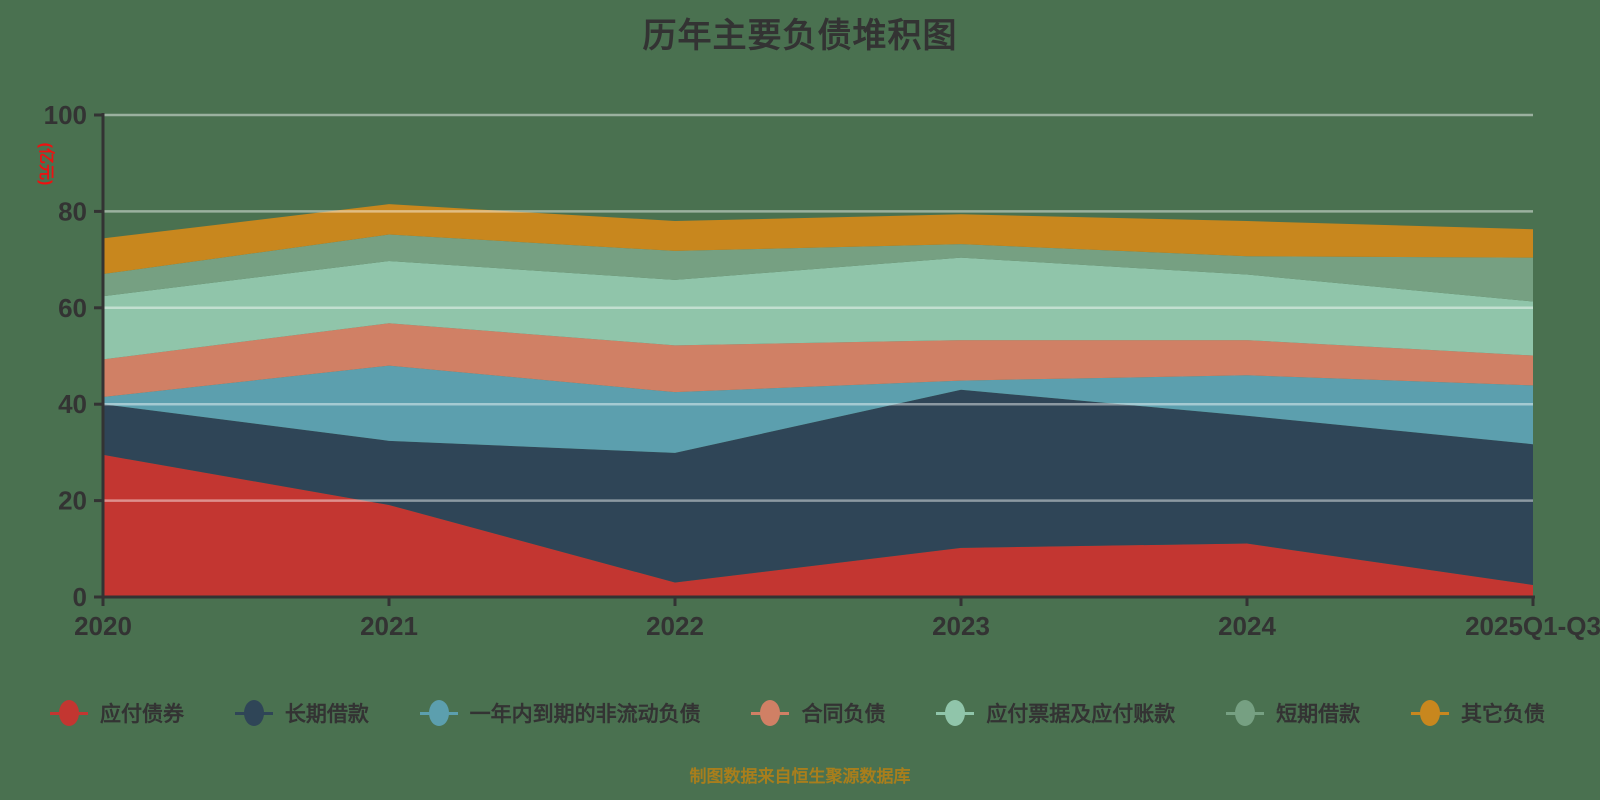  I want to click on chart-title: 历年主要负债堆积图, so click(800, 36).